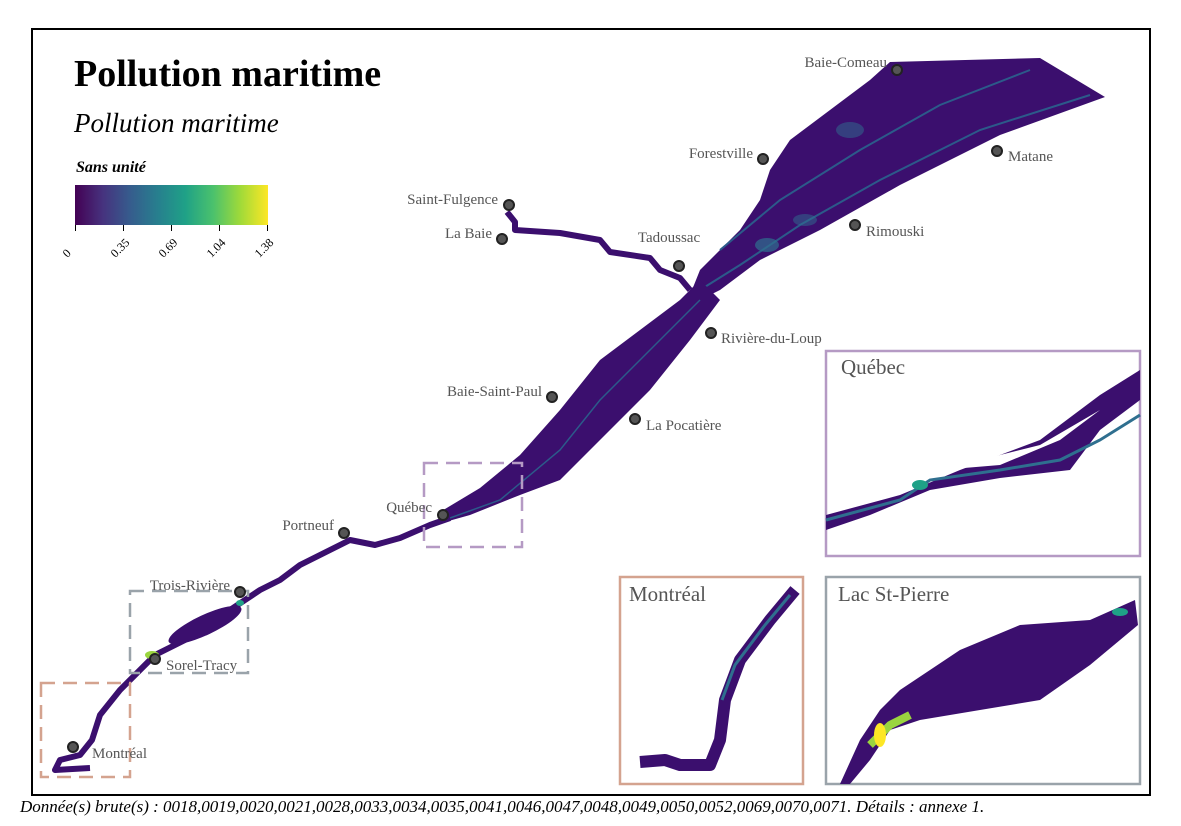  I want to click on city-la-pocatiere: La Pocatière, so click(675, 423).